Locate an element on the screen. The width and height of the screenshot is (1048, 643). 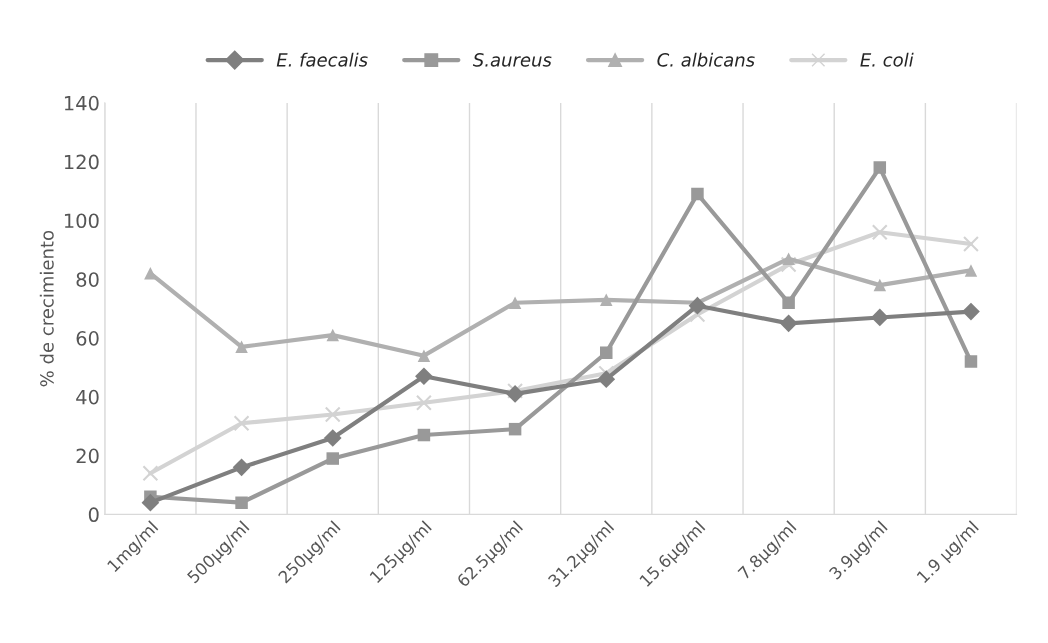
legend-label: E. coli is located at coordinates (887, 59).